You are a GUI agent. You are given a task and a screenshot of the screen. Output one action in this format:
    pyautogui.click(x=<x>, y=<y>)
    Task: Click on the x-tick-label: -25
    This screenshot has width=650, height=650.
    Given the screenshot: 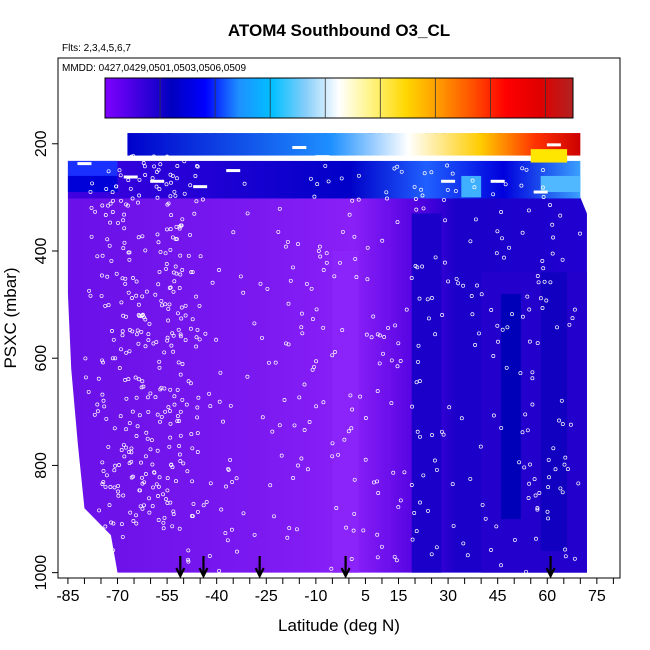 What is the action you would take?
    pyautogui.click(x=266, y=596)
    